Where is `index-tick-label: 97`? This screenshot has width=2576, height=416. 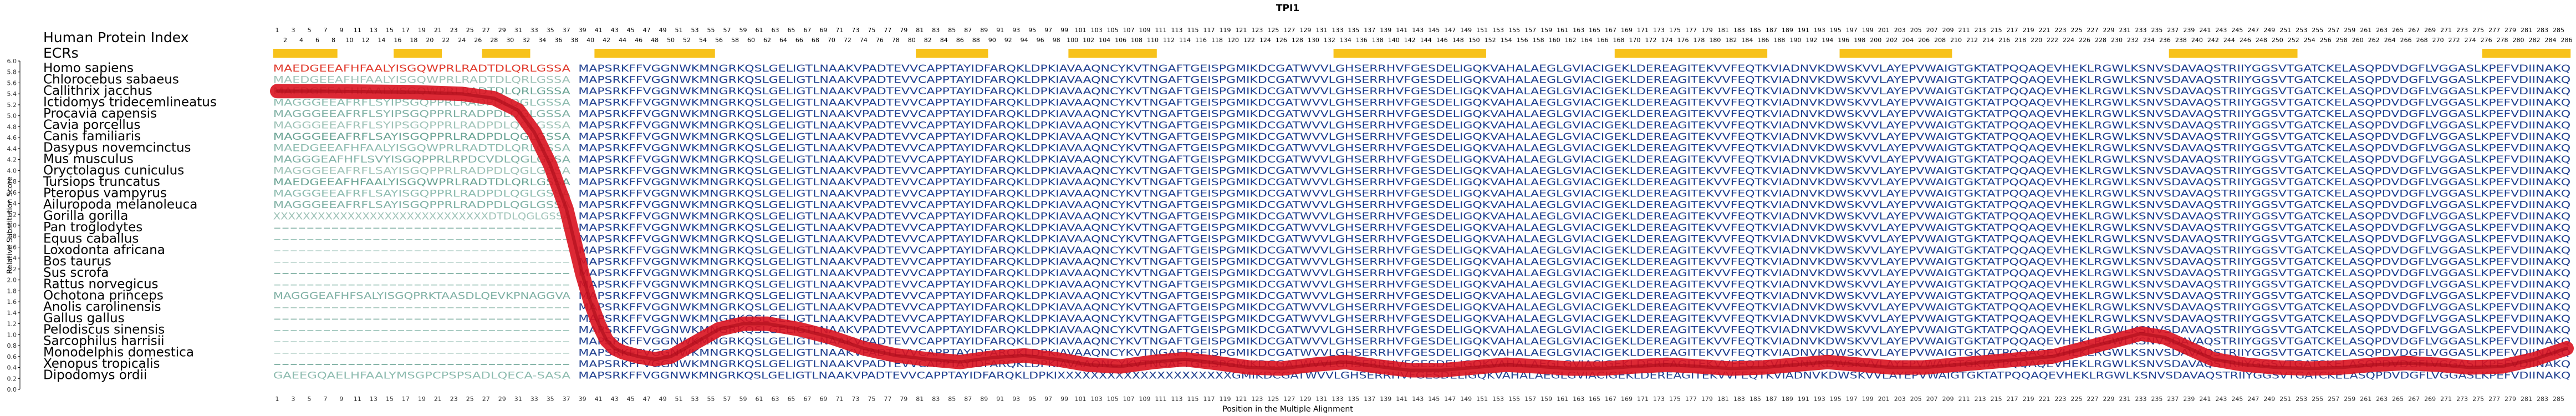
index-tick-label: 97 is located at coordinates (1048, 30).